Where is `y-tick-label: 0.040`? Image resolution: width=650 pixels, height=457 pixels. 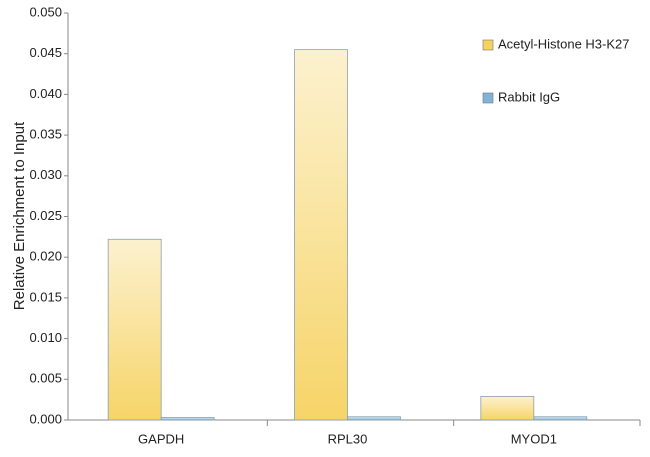 y-tick-label: 0.040 is located at coordinates (45, 93).